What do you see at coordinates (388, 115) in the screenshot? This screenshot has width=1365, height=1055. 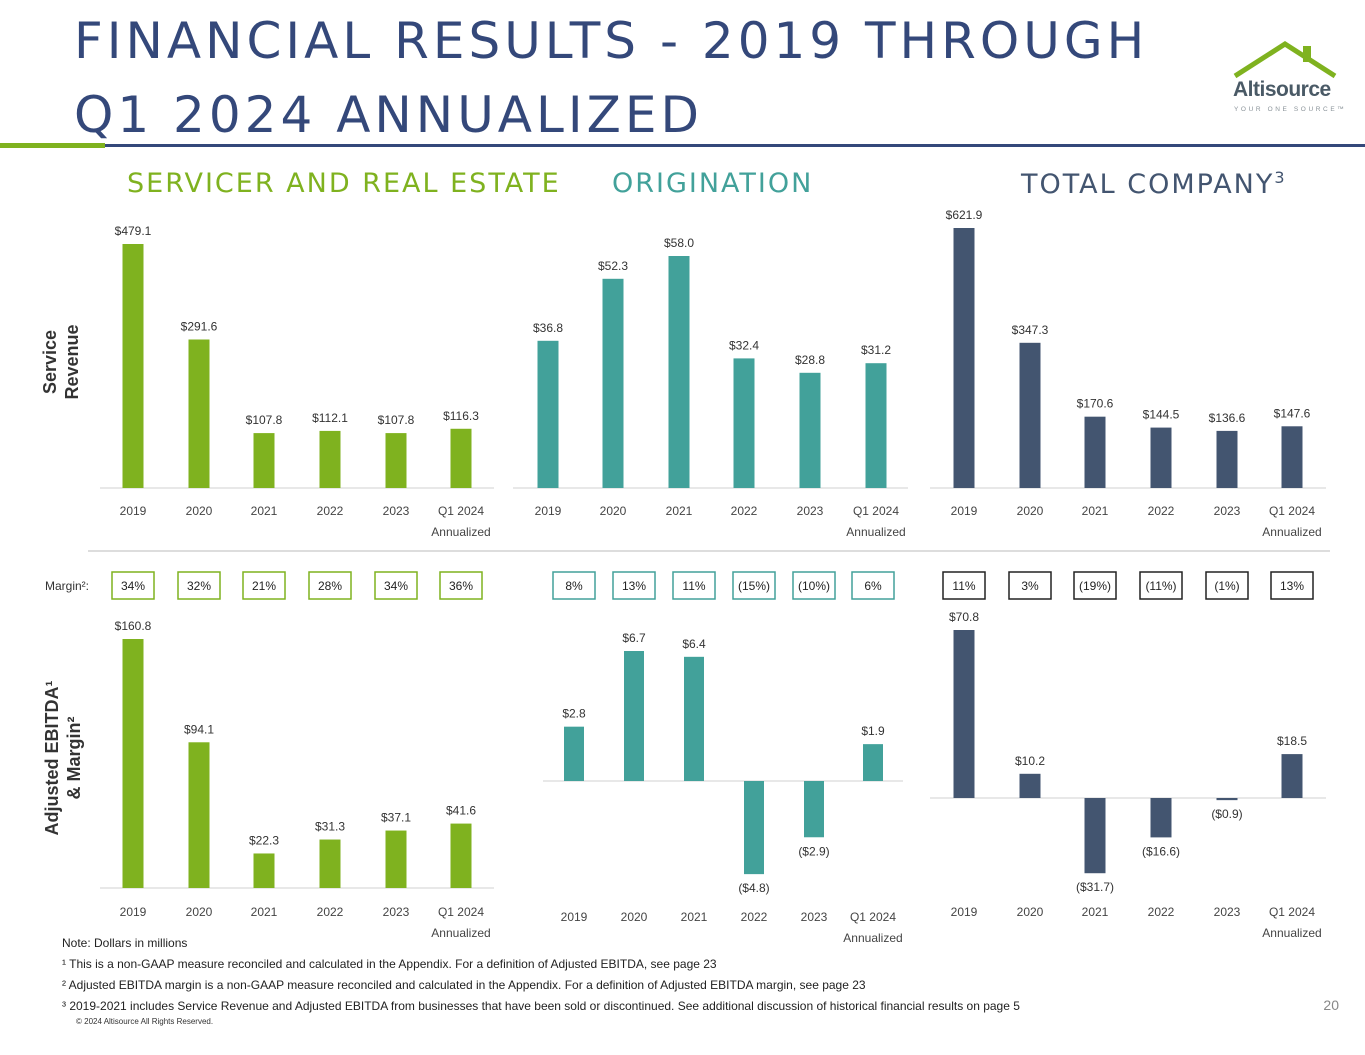 I see `page-title-line2: Q1 2024 ANNUALIZED` at bounding box center [388, 115].